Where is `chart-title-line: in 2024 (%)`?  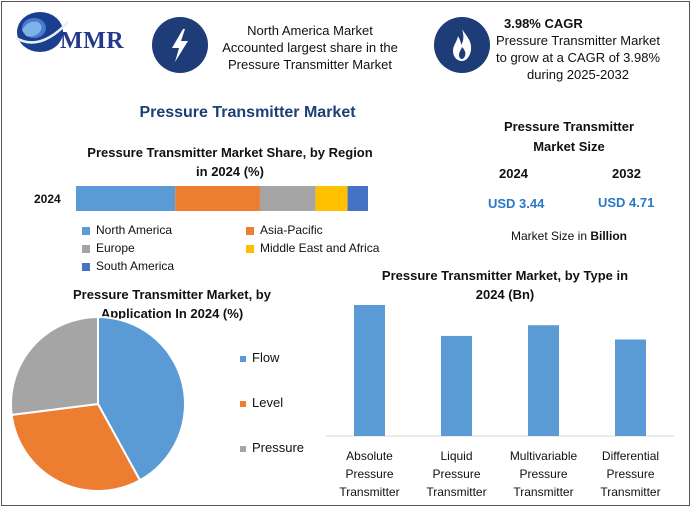
chart-title-line: in 2024 (%) is located at coordinates (230, 171).